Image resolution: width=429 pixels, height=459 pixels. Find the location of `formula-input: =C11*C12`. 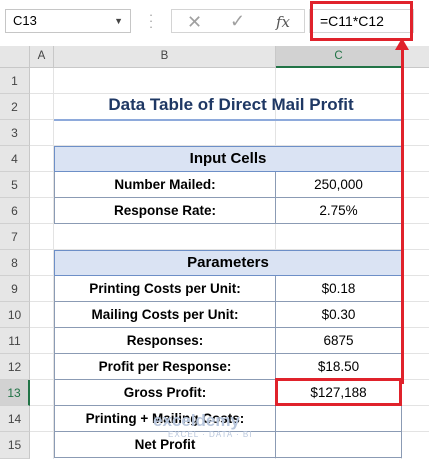

formula-input: =C11*C12 is located at coordinates (361, 21).